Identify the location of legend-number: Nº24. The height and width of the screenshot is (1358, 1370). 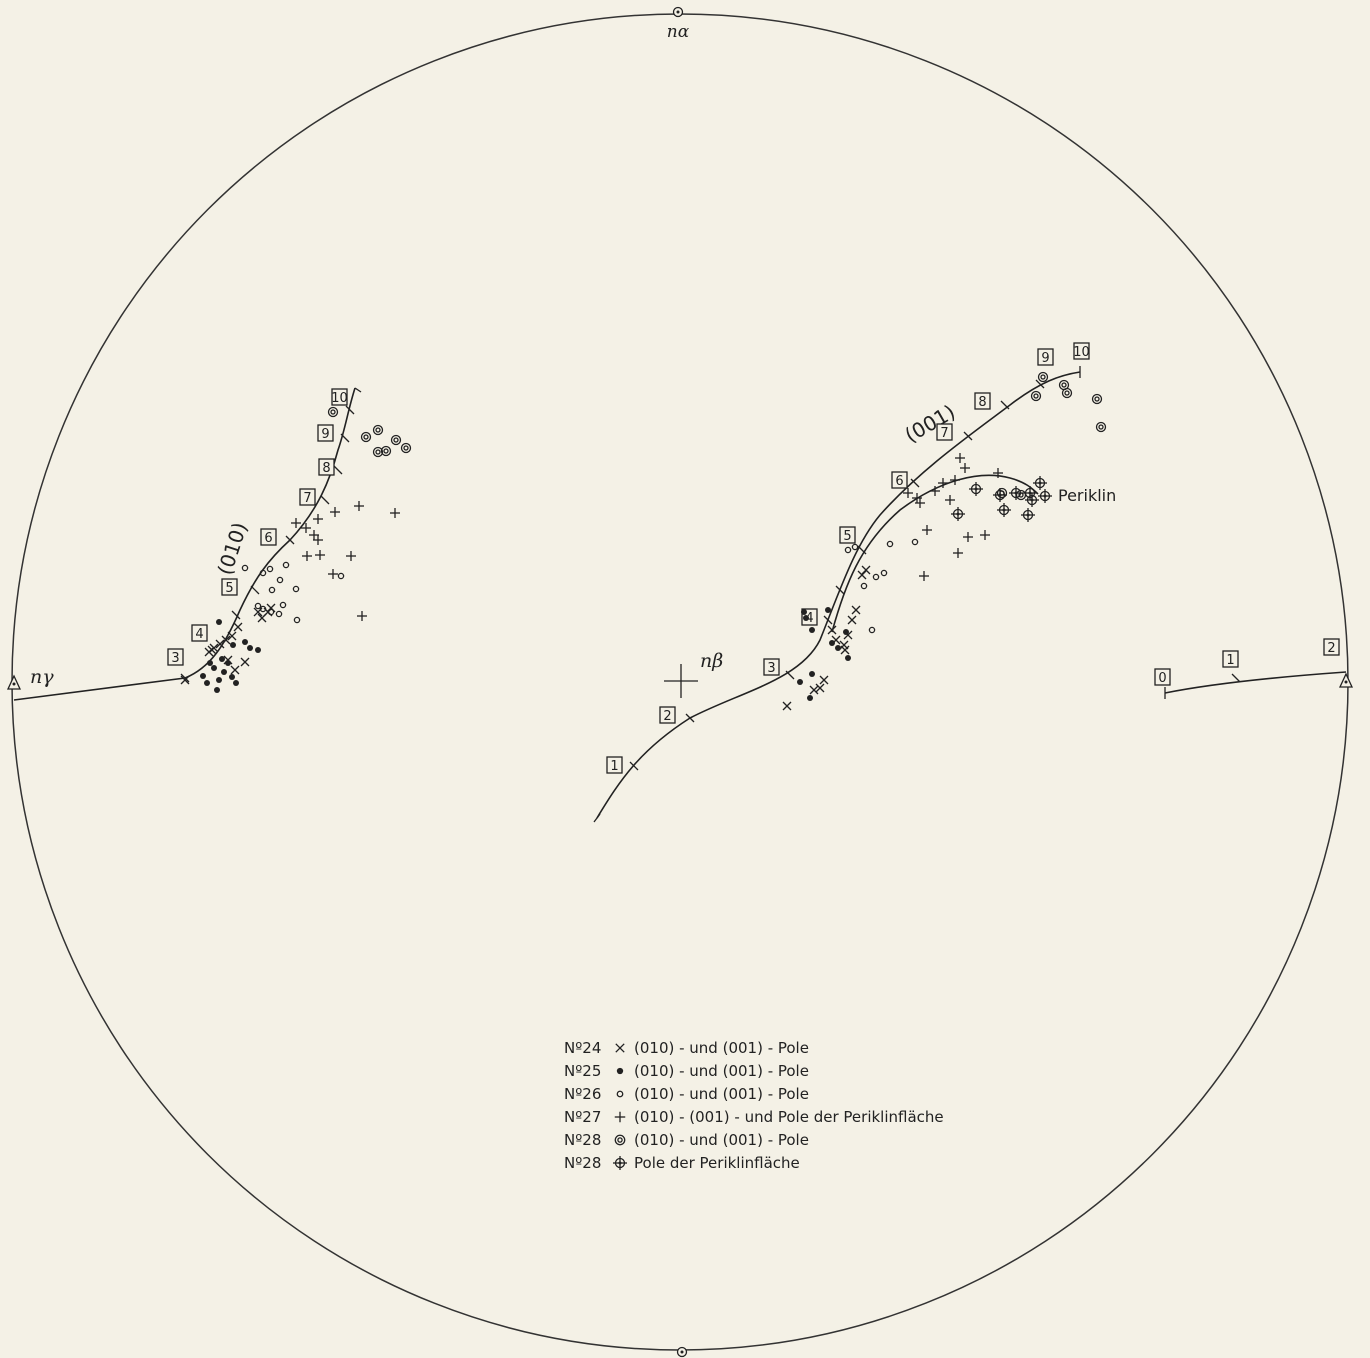
(582, 1048).